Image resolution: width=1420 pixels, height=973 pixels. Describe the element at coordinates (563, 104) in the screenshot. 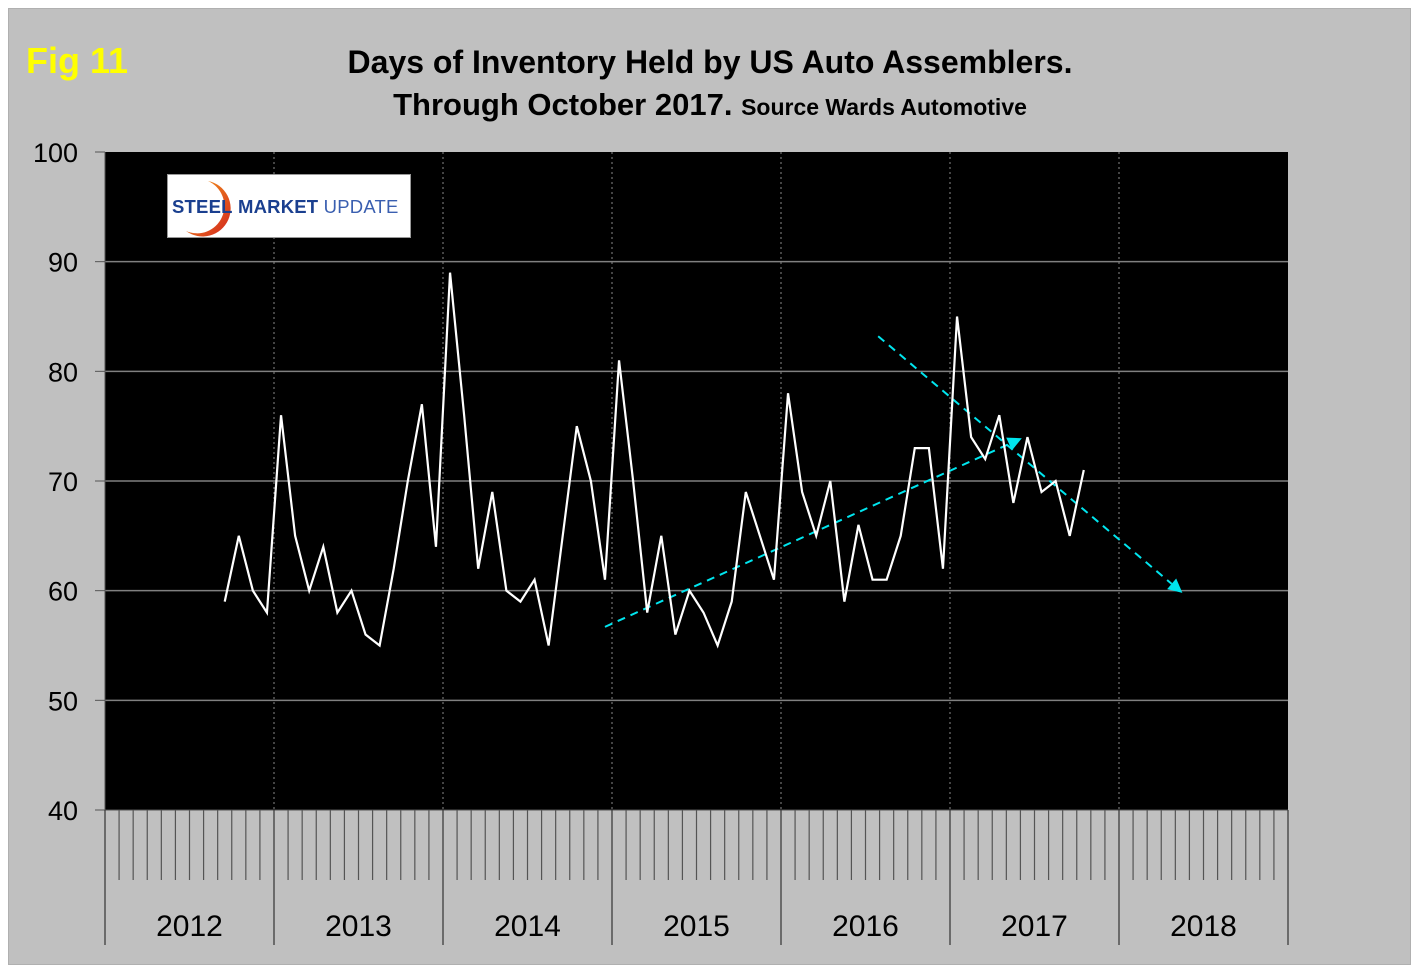

I see `chart-title-line2: Through October 2017.` at that location.